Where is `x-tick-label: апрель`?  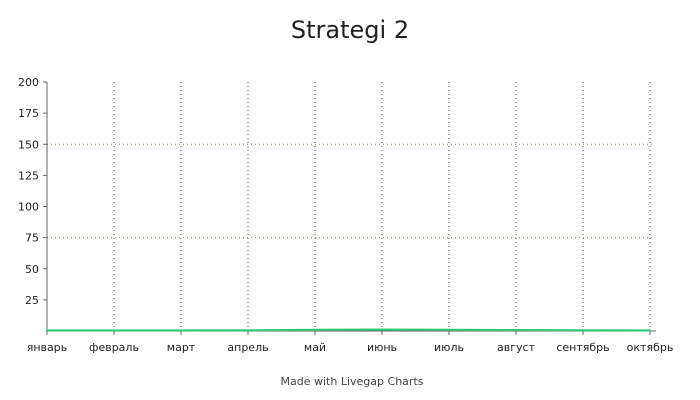
x-tick-label: апрель is located at coordinates (247, 347).